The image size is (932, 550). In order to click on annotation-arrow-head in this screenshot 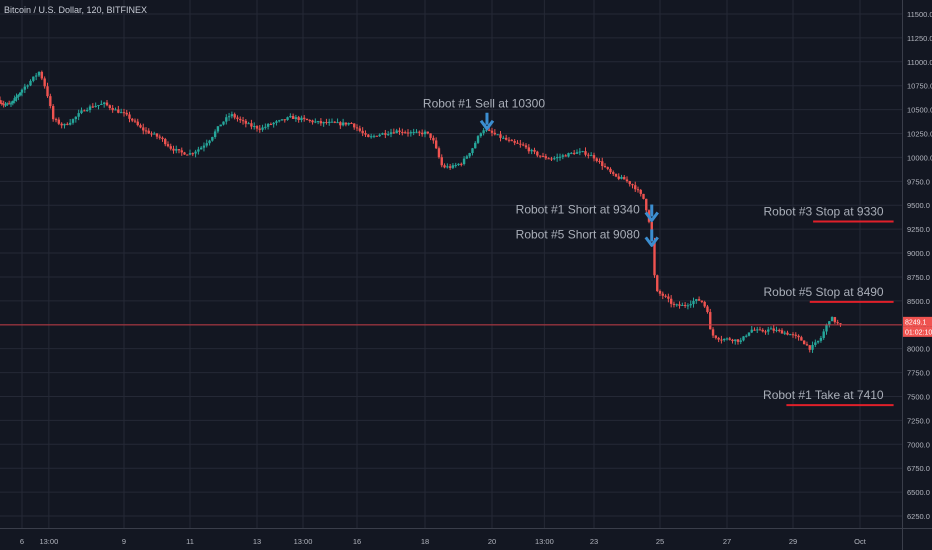, I will do `click(651, 241)`.